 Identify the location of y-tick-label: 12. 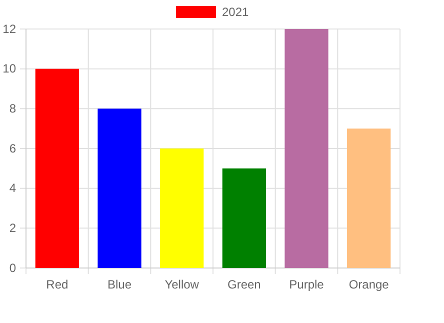
(9, 29).